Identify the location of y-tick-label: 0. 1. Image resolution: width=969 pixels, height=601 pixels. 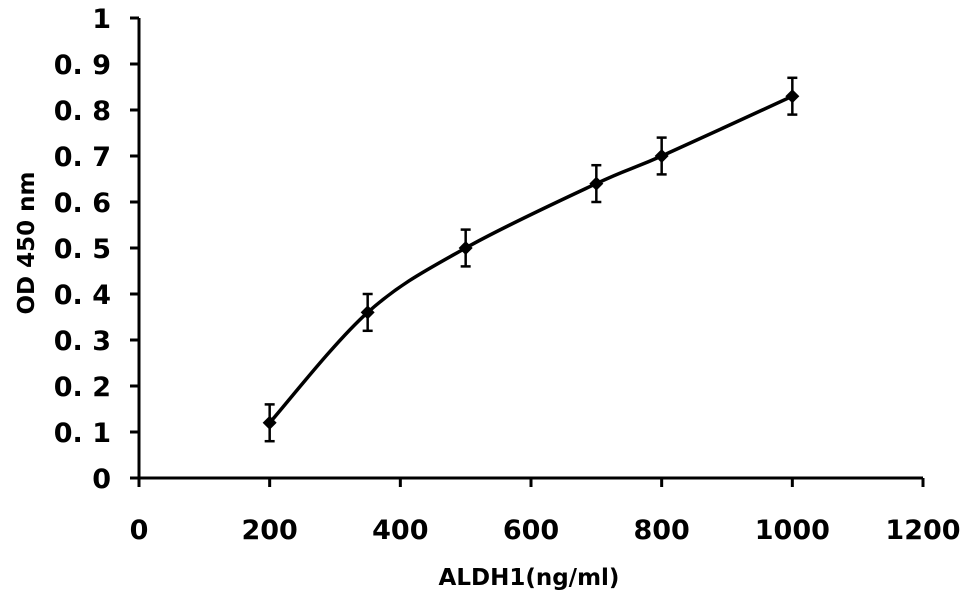
(82, 433).